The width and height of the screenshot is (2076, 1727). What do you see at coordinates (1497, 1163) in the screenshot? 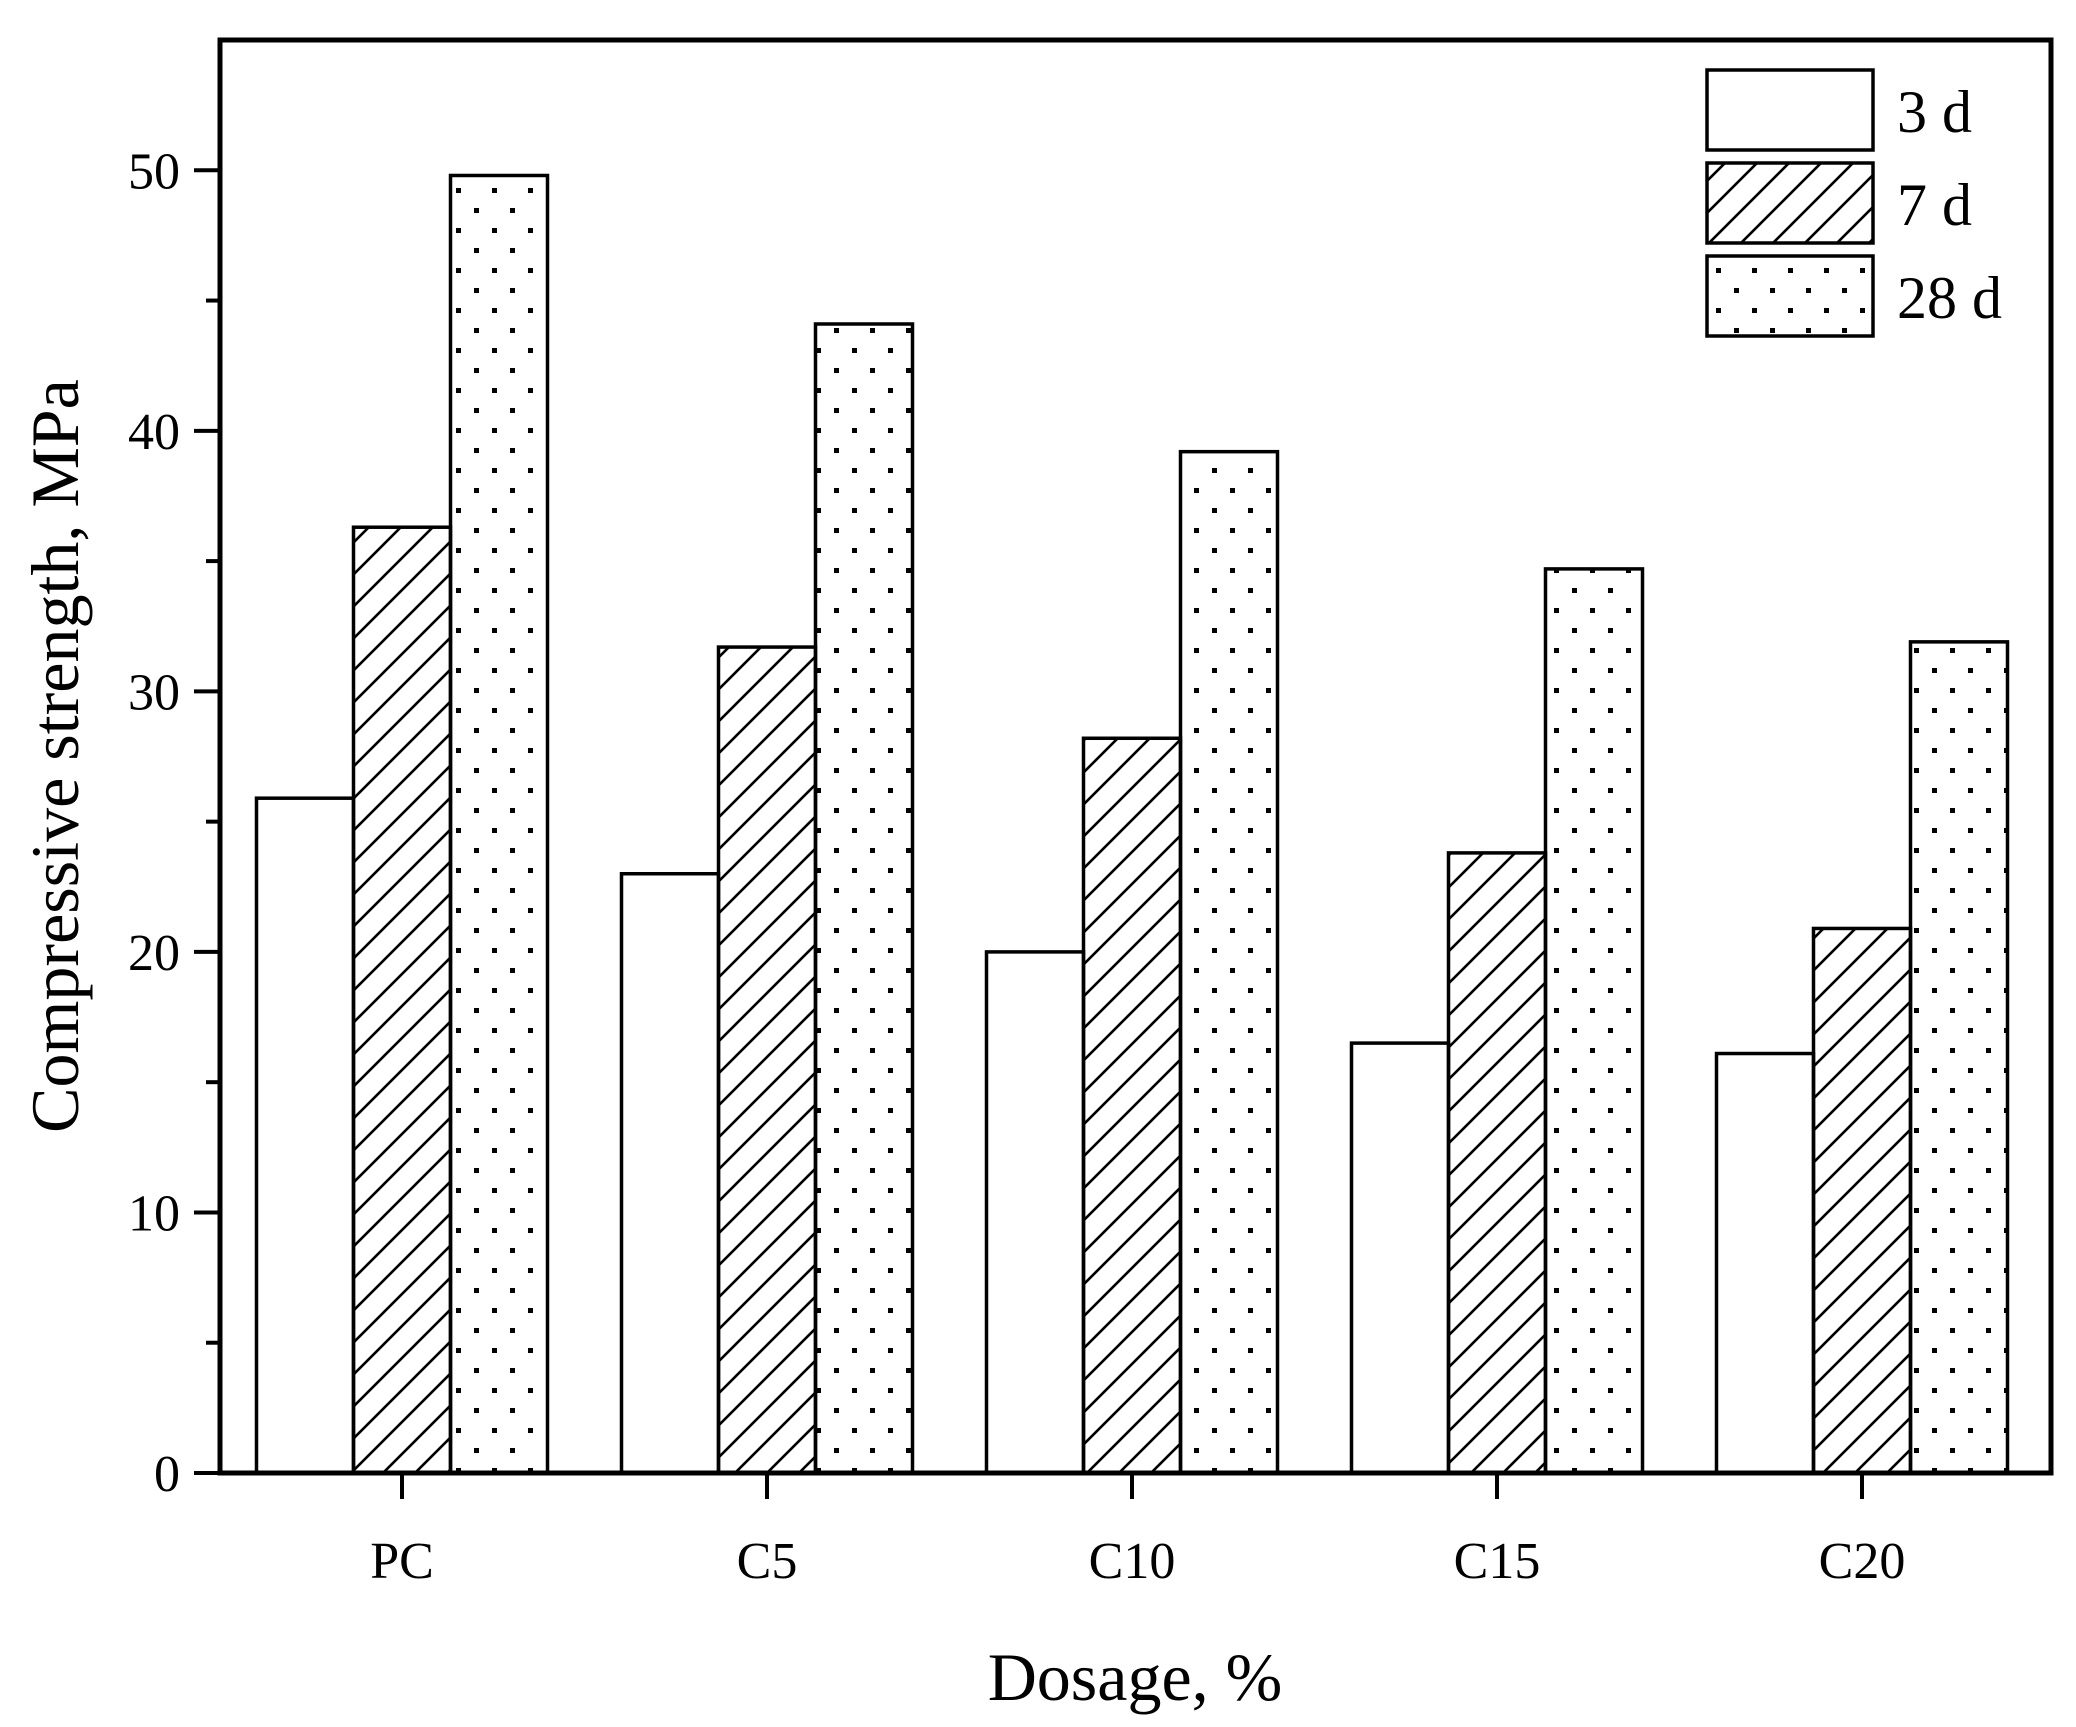
I see `bar-c15-7d` at bounding box center [1497, 1163].